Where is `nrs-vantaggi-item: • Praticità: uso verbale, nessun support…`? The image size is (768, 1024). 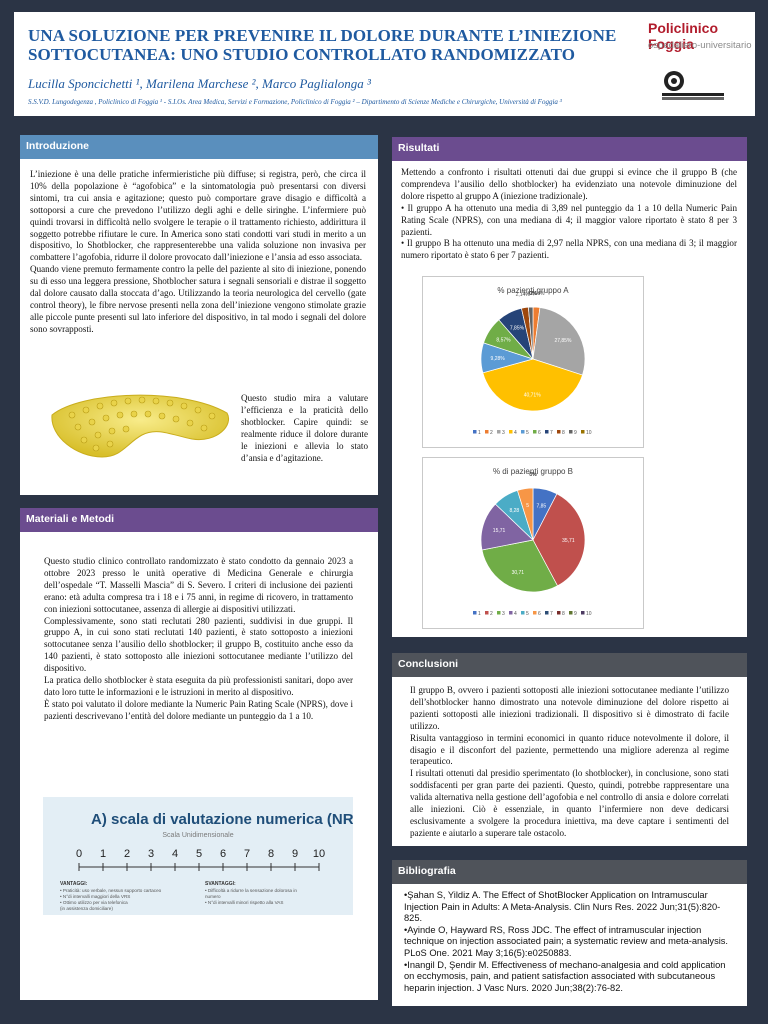
nrs-vantaggi-item: • Praticità: uso verbale, nessun support… is located at coordinates (111, 890).